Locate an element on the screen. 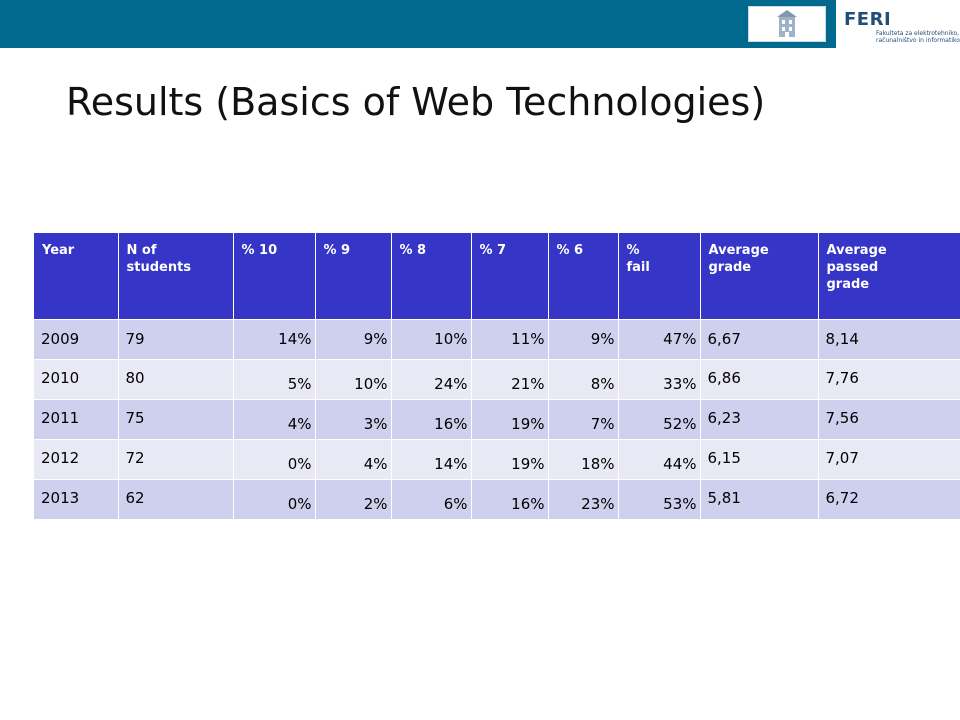 The image size is (960, 720). column-header-pct-6: % 6 is located at coordinates (583, 276).